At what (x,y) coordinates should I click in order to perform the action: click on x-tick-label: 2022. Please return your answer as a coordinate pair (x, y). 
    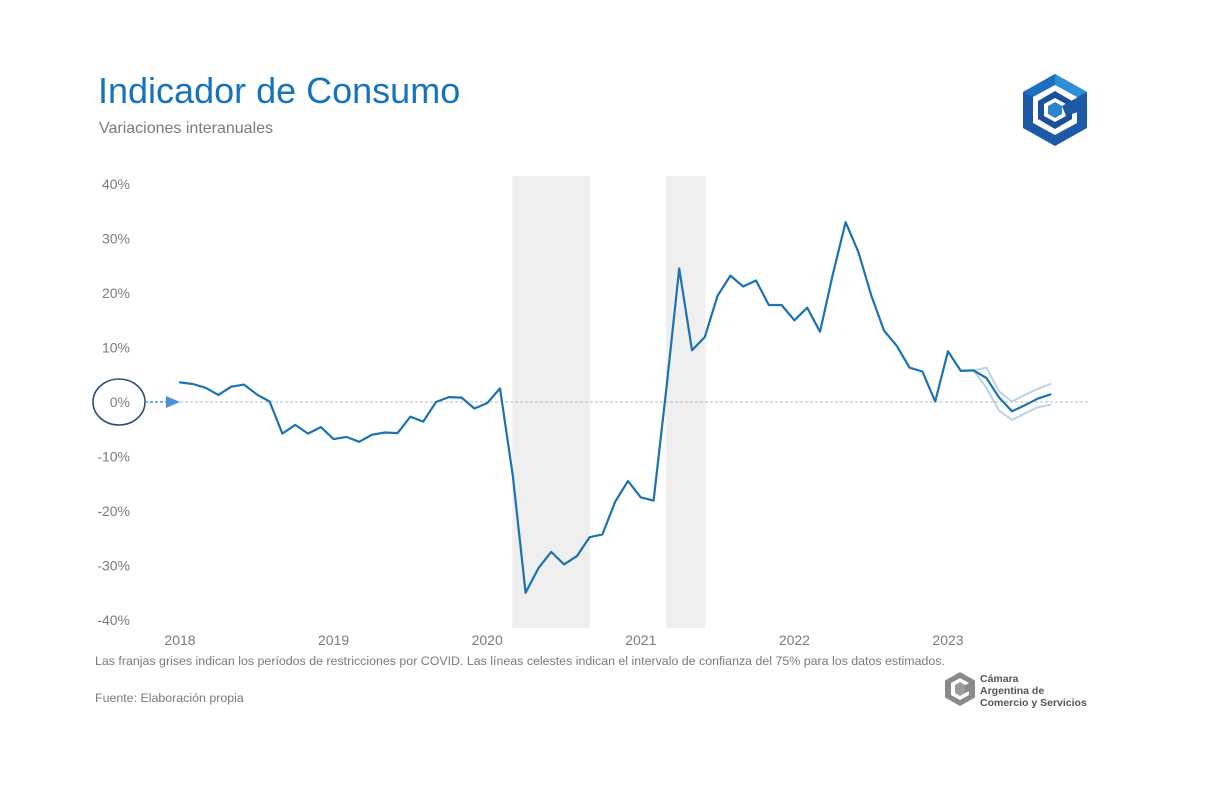
    Looking at the image, I should click on (794, 640).